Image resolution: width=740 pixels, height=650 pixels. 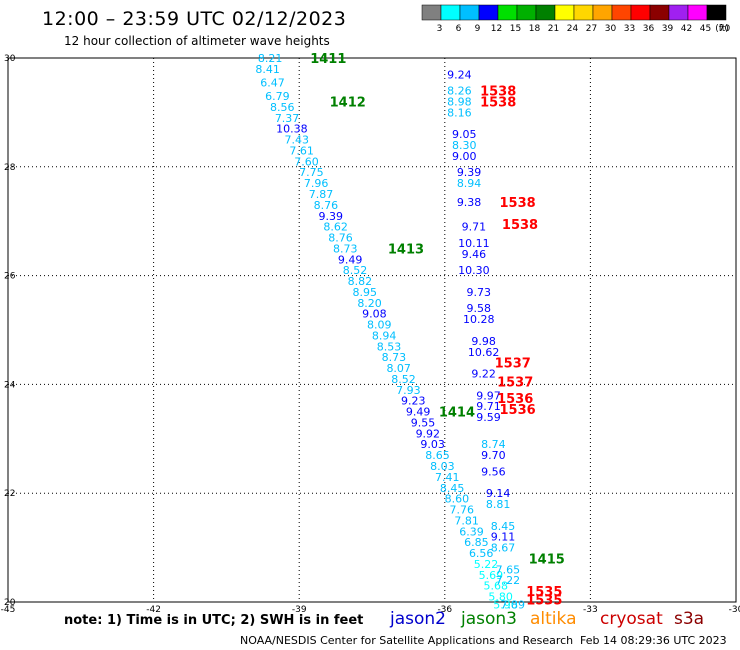 What do you see at coordinates (469, 172) in the screenshot?
I see `data-label-jason2: 9.39` at bounding box center [469, 172].